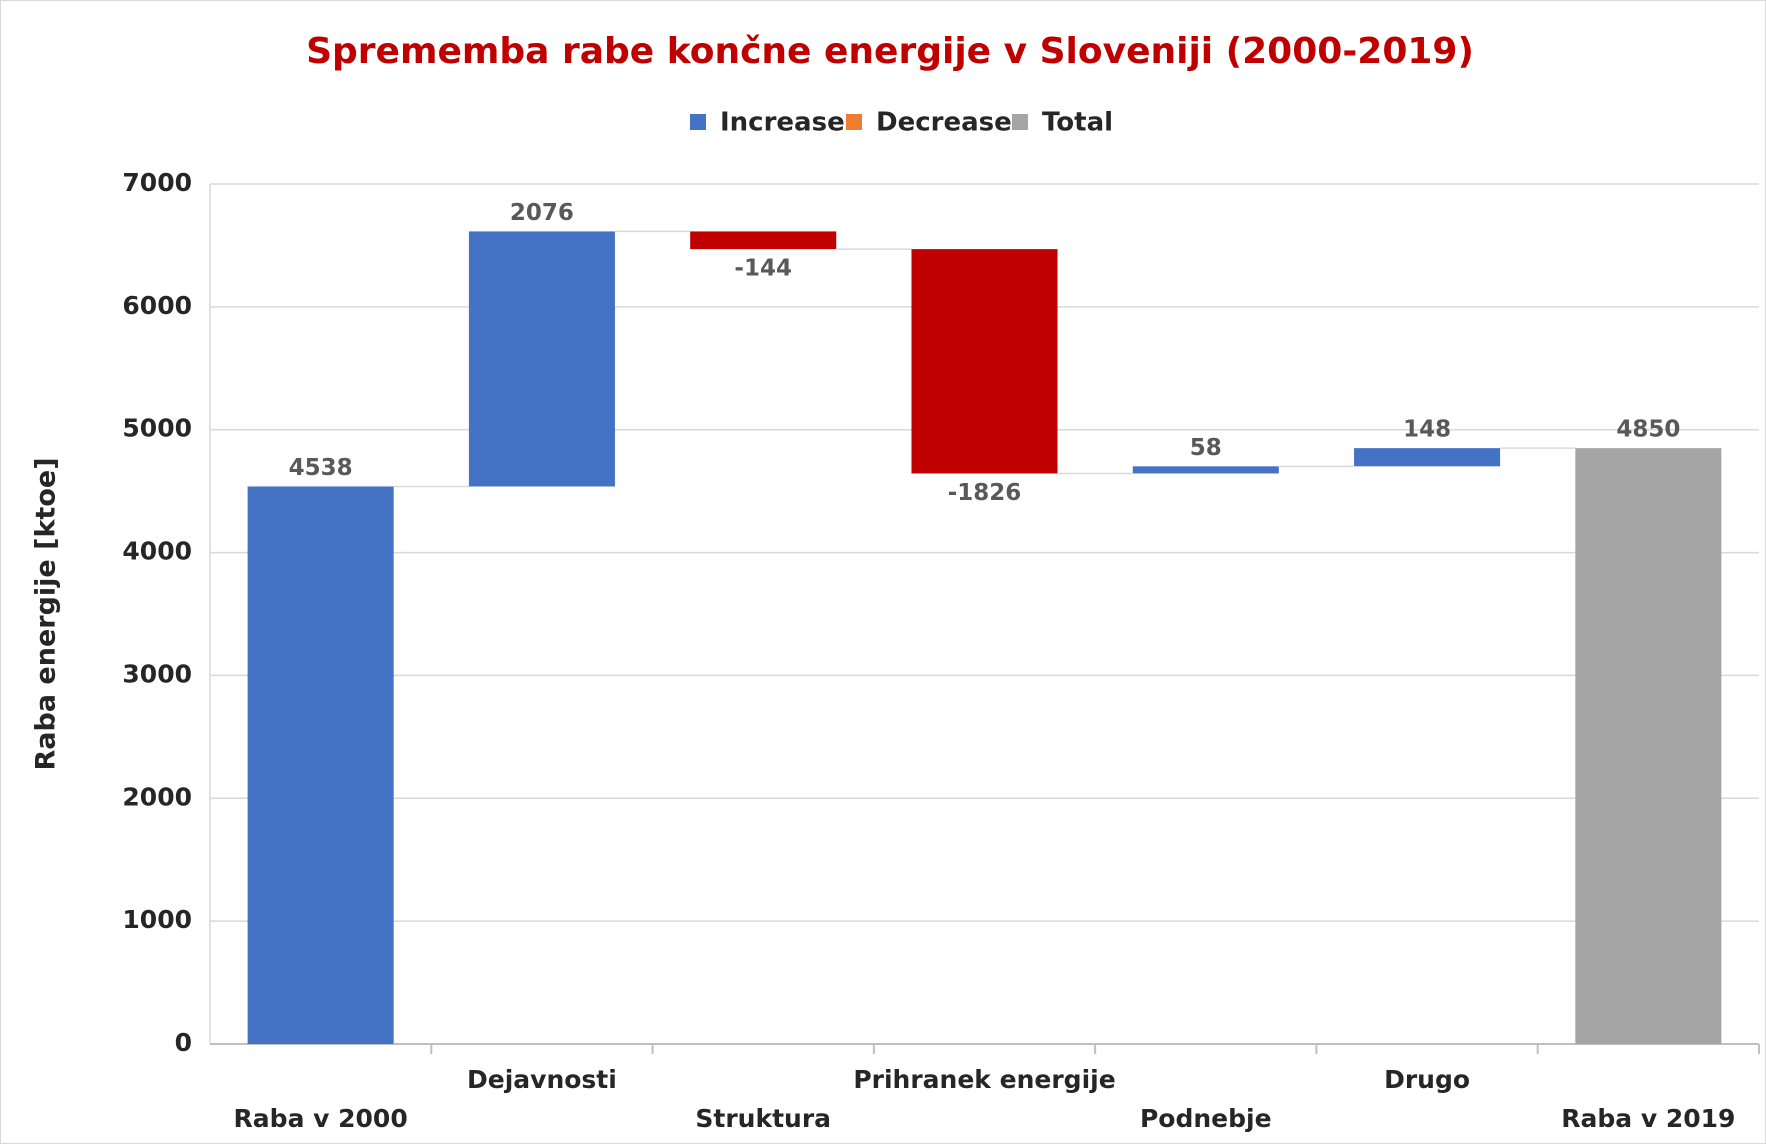 This screenshot has height=1148, width=1766. I want to click on y-tick-label: 7000, so click(157, 182).